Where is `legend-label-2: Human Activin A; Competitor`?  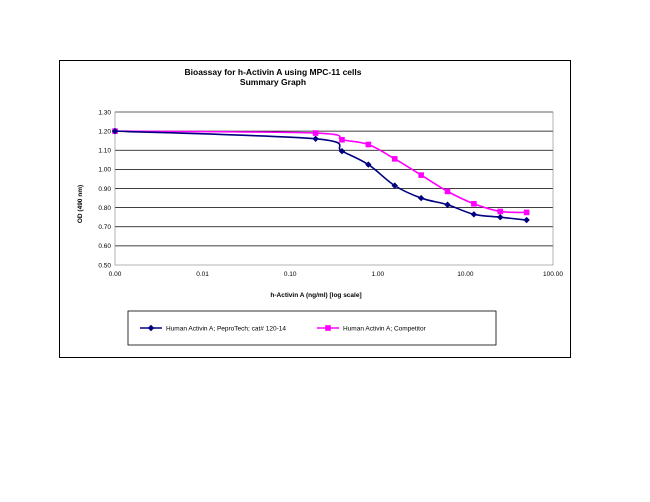
legend-label-2: Human Activin A; Competitor is located at coordinates (385, 328).